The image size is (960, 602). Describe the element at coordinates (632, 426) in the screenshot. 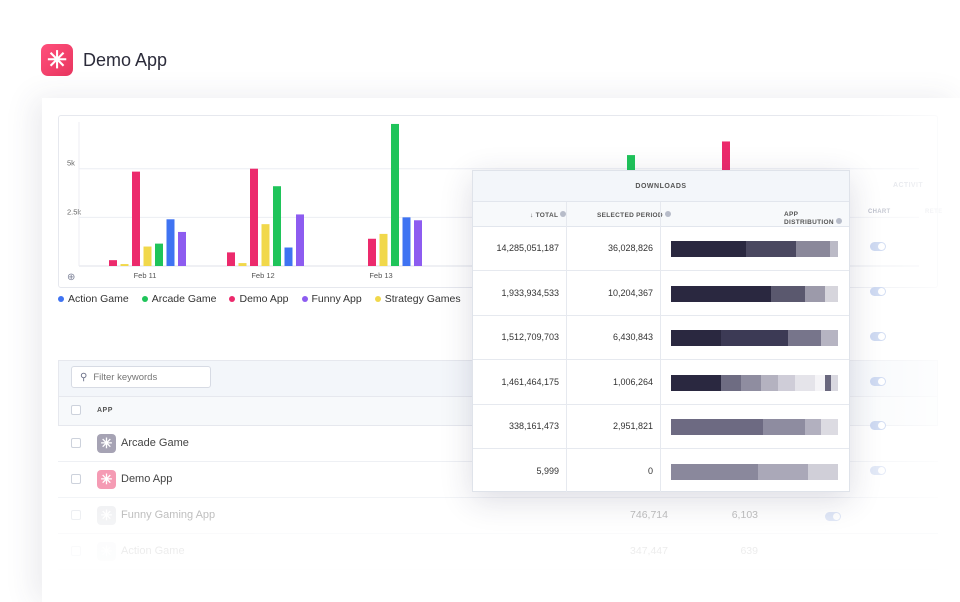

I see `selected-period-downloads: 2,951,821` at that location.